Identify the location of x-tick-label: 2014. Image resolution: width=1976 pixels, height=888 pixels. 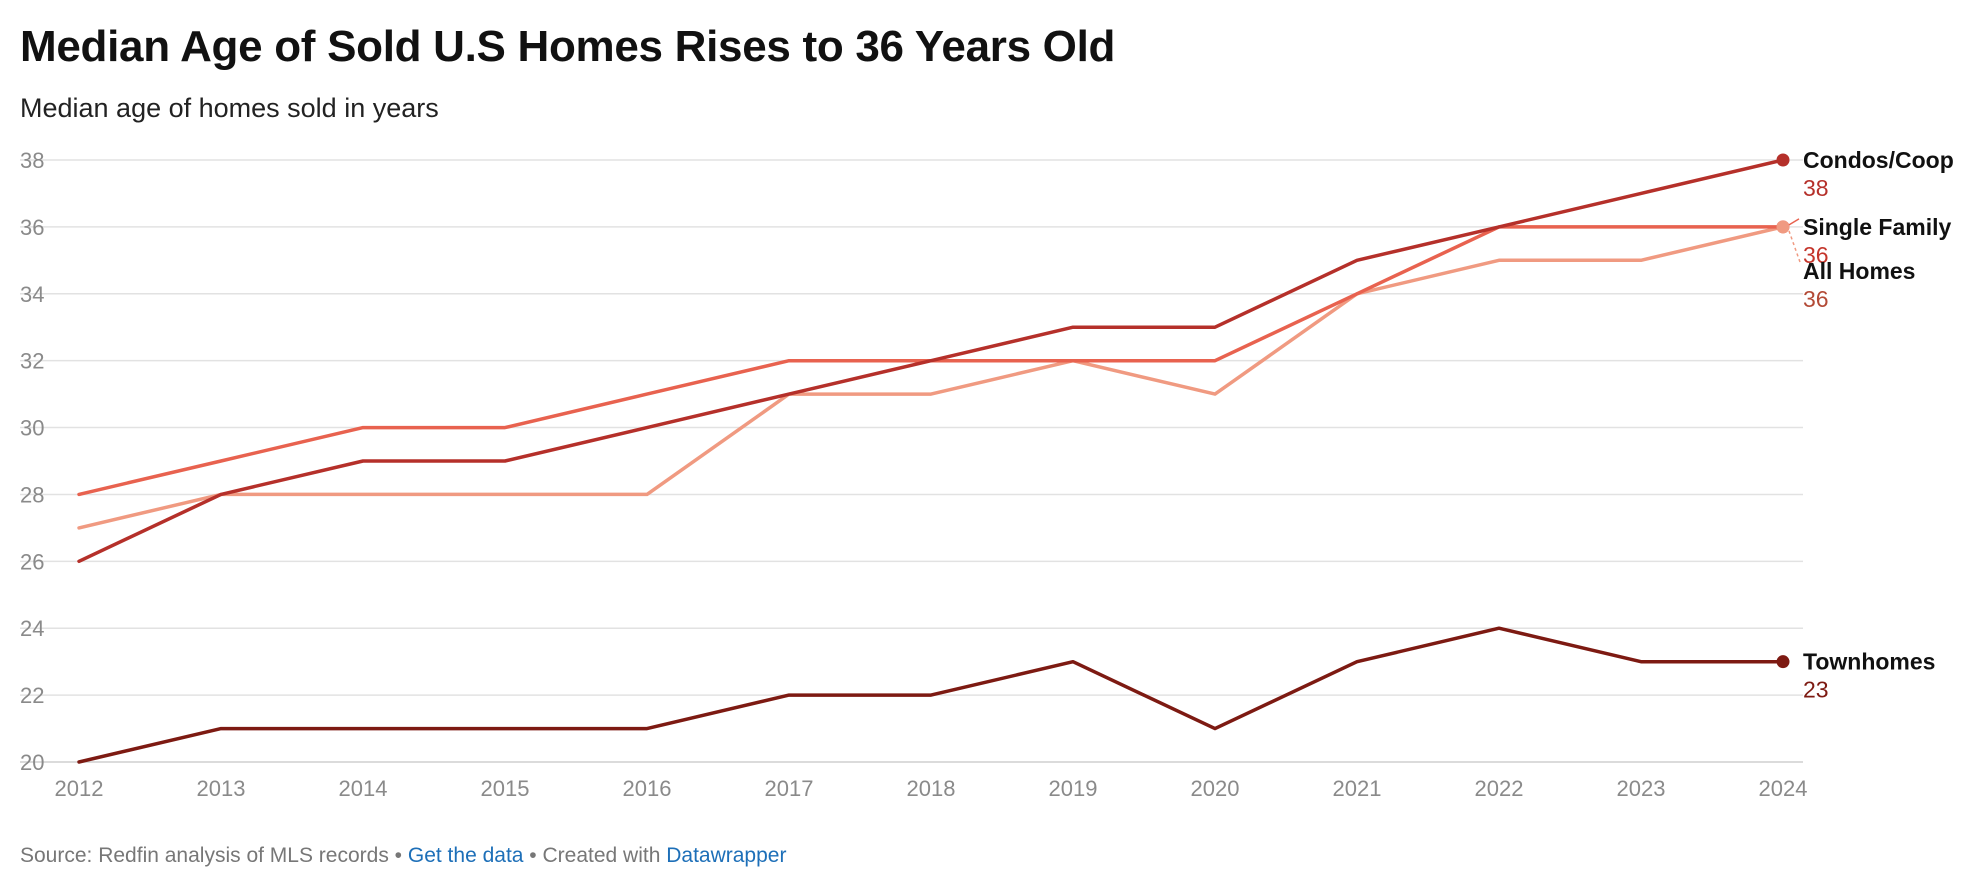
(363, 788).